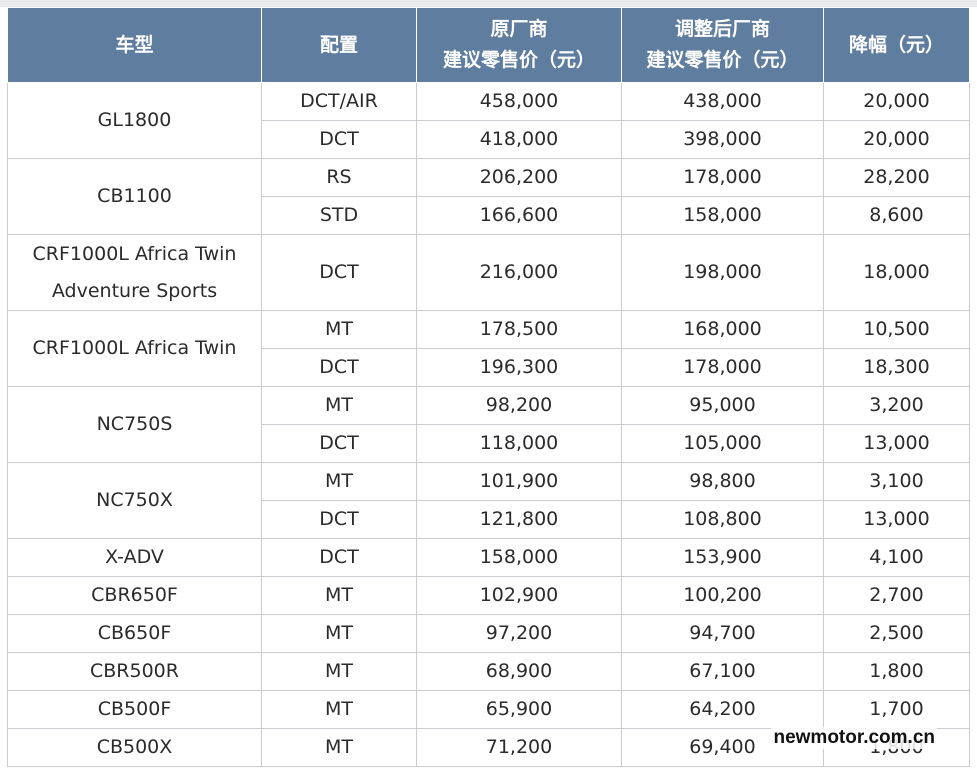 This screenshot has width=977, height=769. What do you see at coordinates (134, 45) in the screenshot?
I see `header-model: 车型` at bounding box center [134, 45].